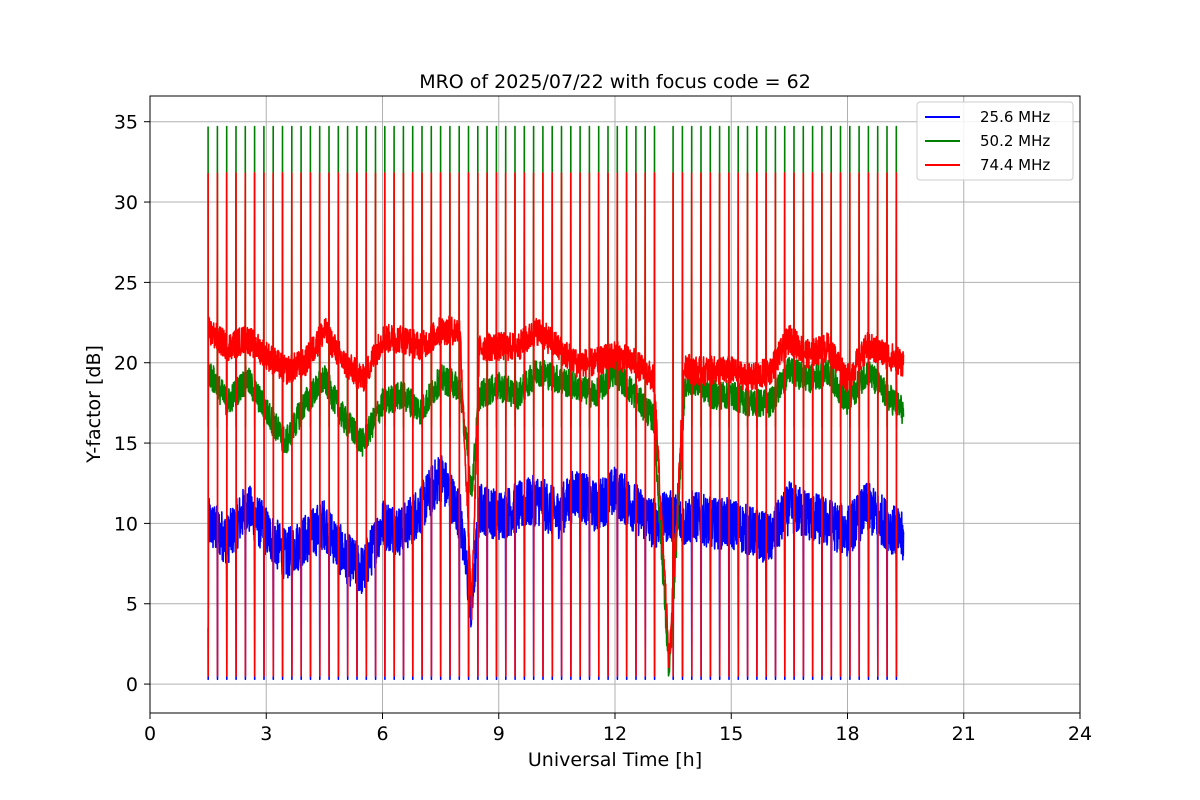  I want to click on x-tick-label: 0, so click(150, 734).